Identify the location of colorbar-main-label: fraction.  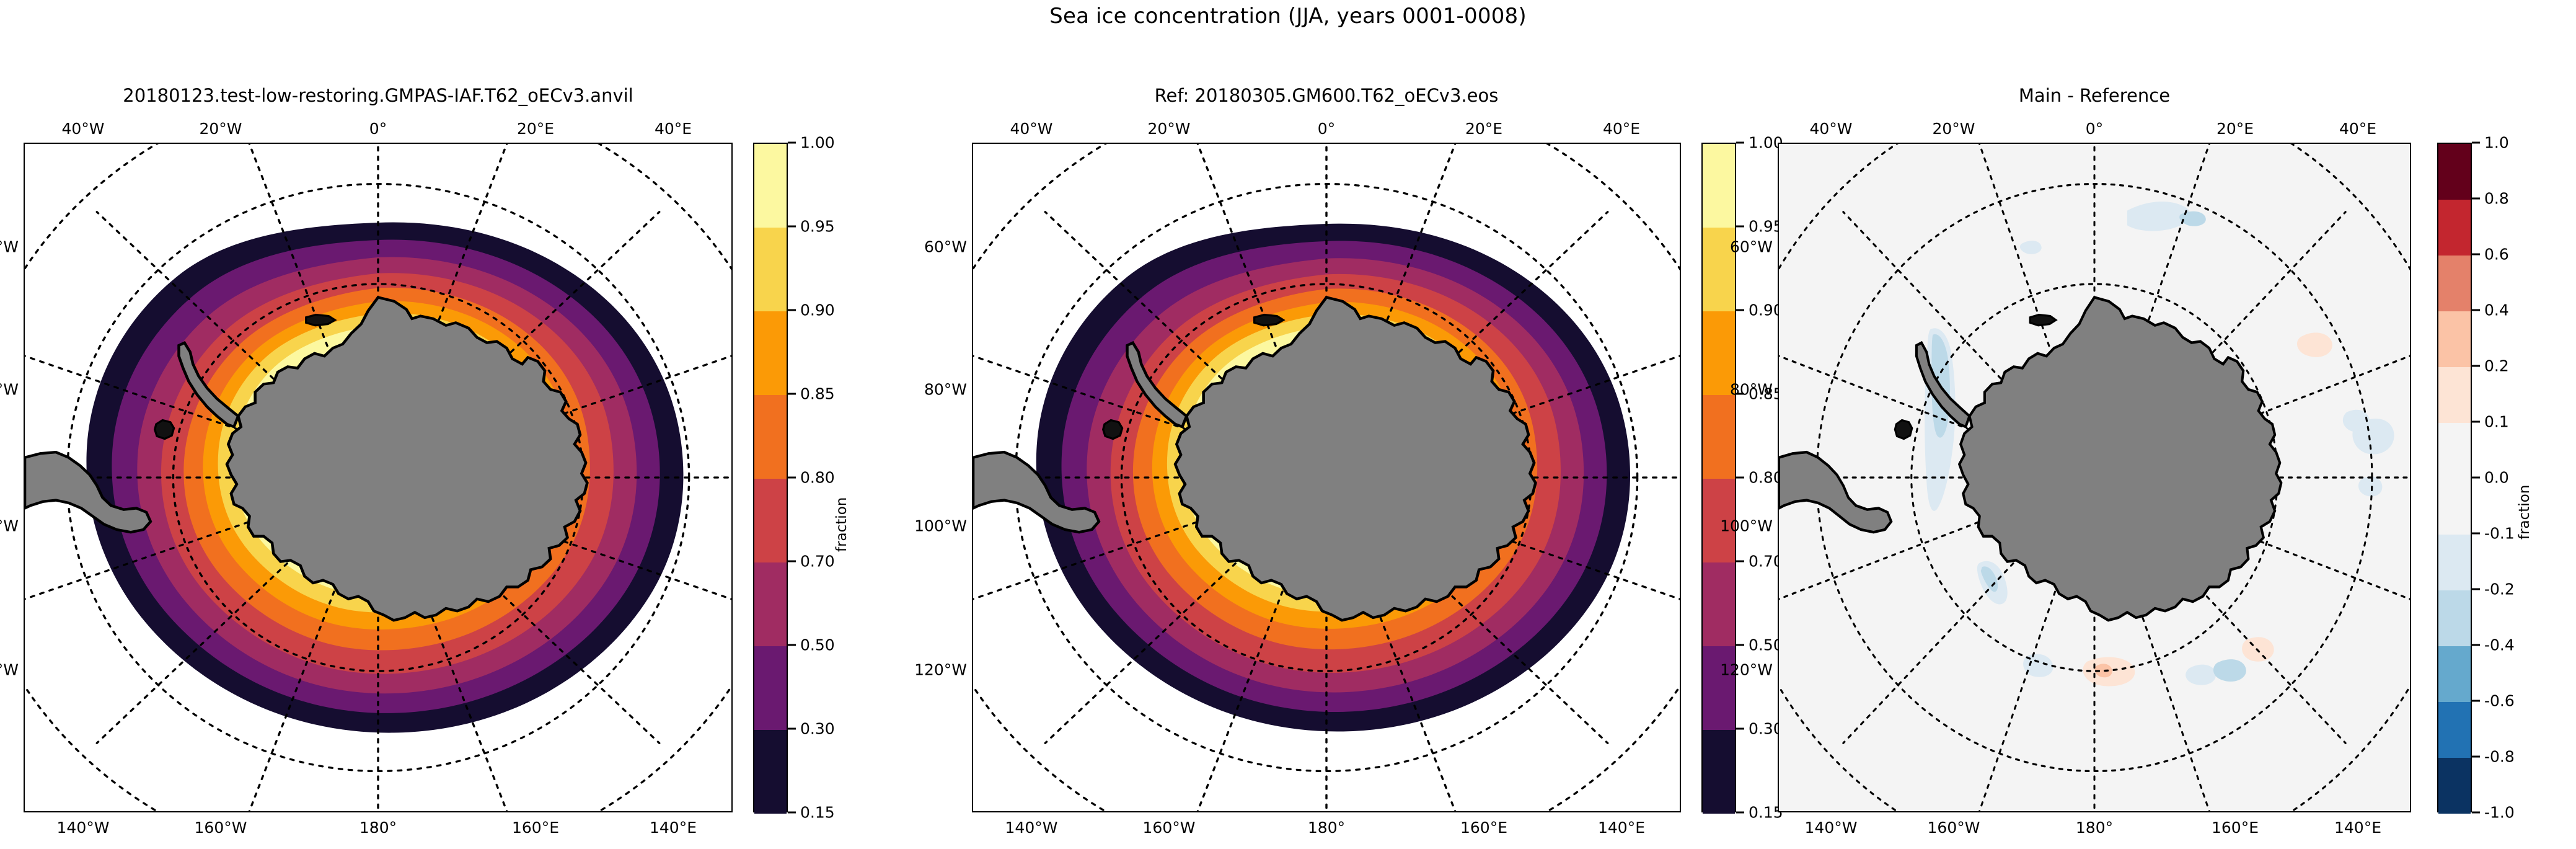
(842, 524).